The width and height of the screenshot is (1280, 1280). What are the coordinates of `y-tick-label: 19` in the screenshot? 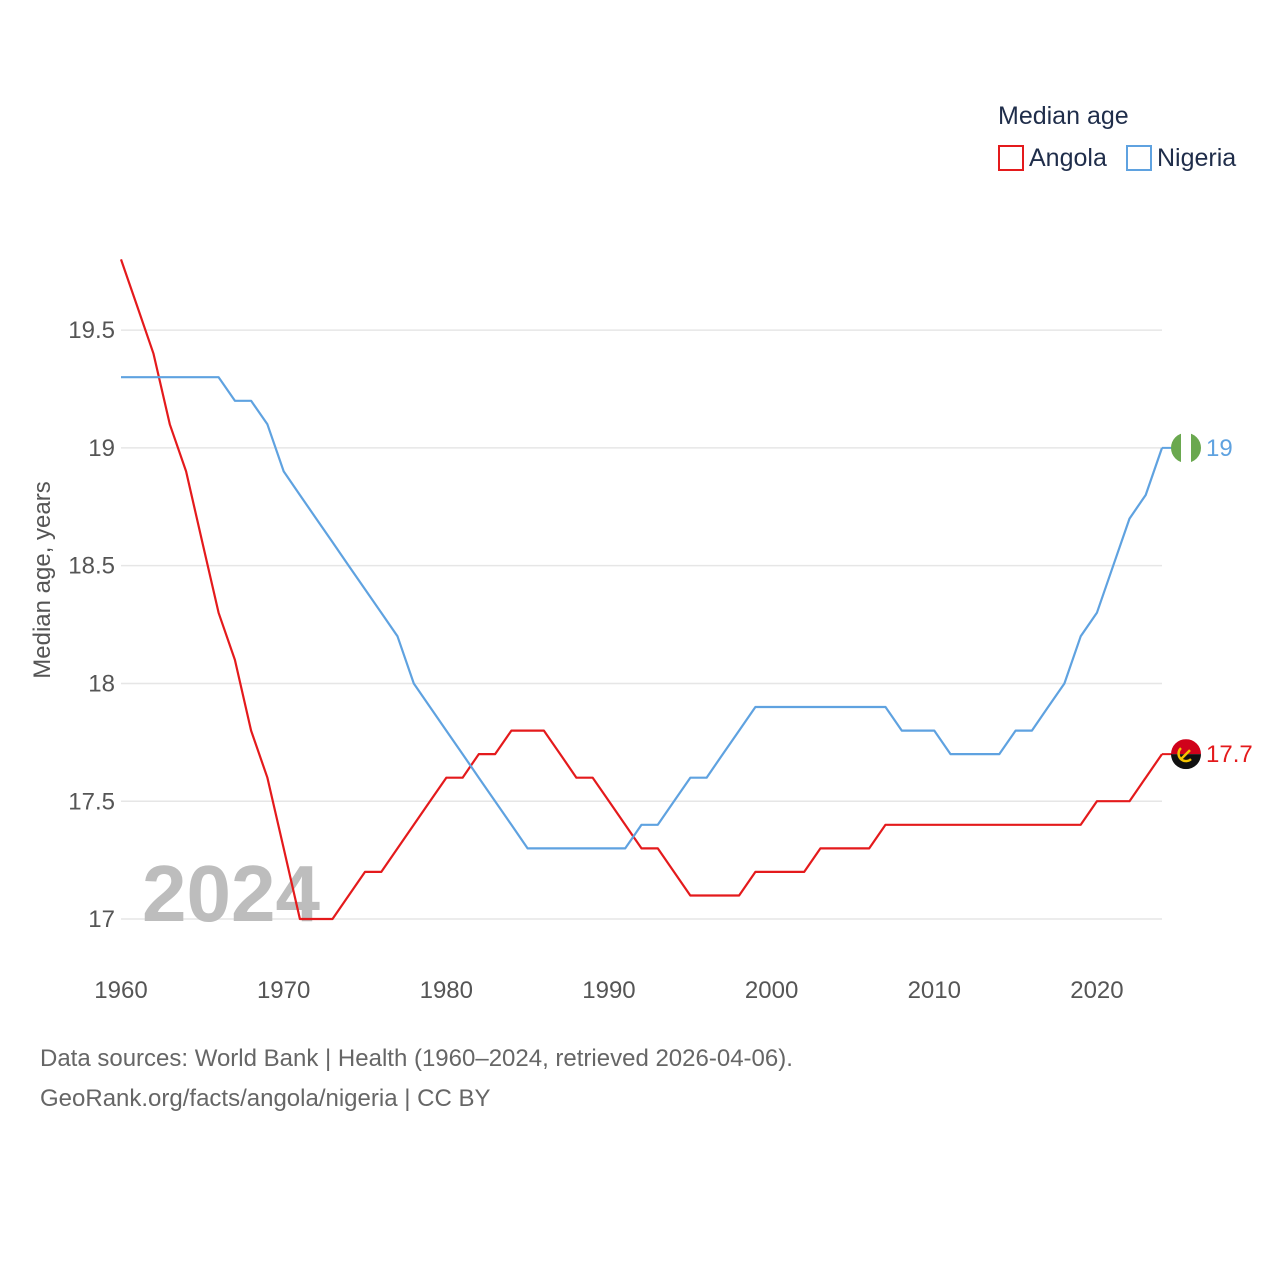 It's located at (101, 448).